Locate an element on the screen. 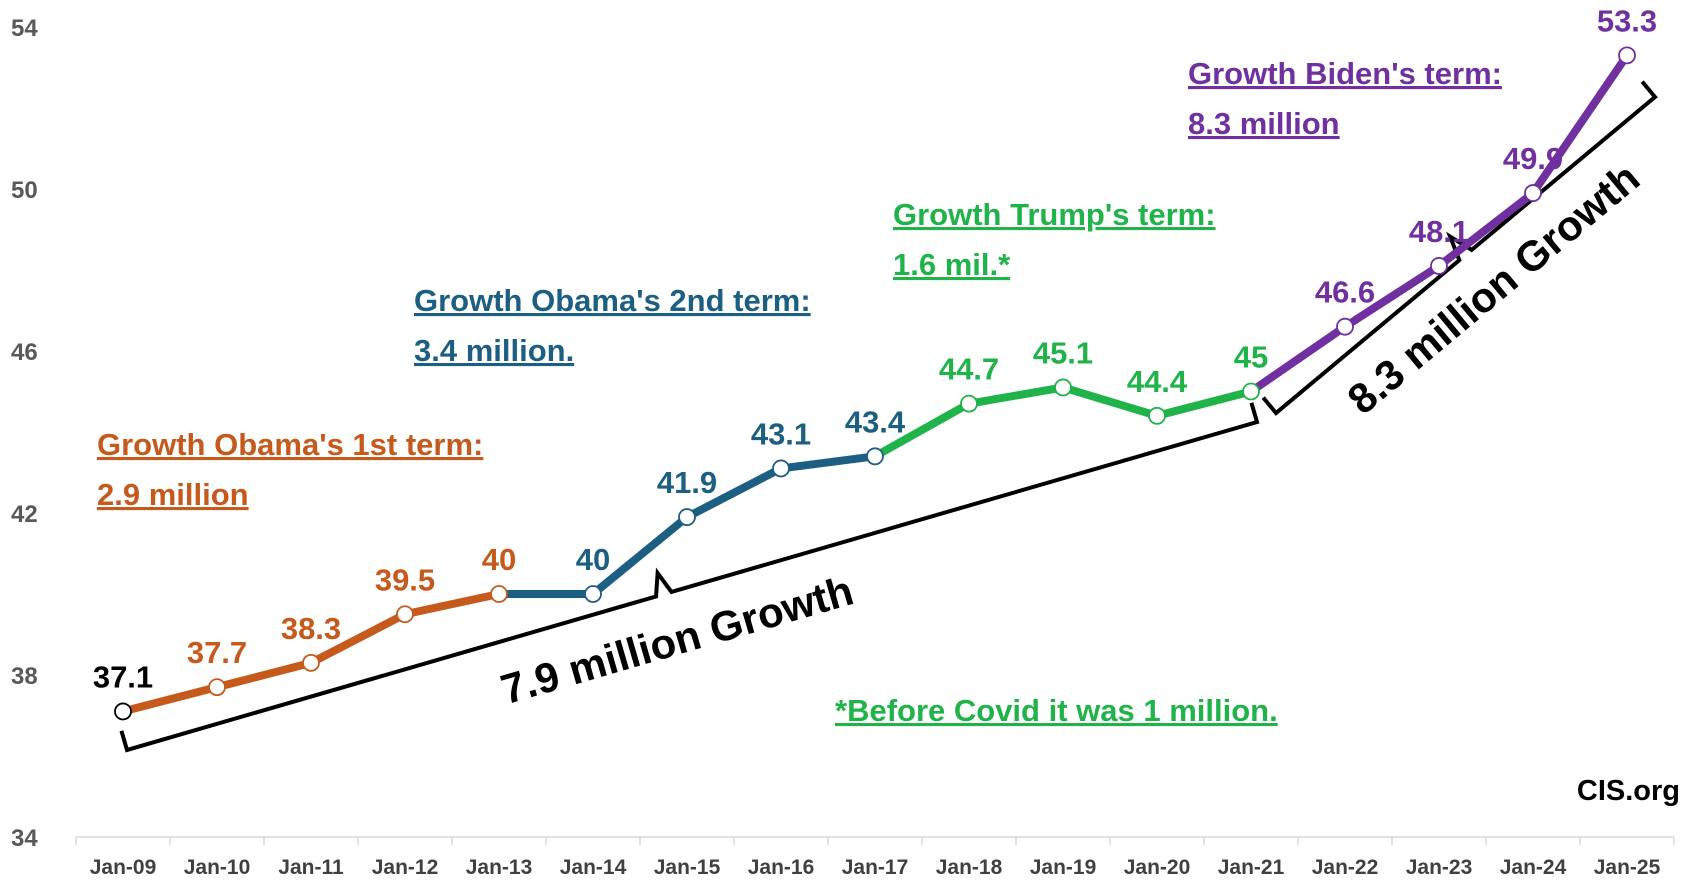 Image resolution: width=1686 pixels, height=884 pixels. y-tick-label: 34 is located at coordinates (24, 838).